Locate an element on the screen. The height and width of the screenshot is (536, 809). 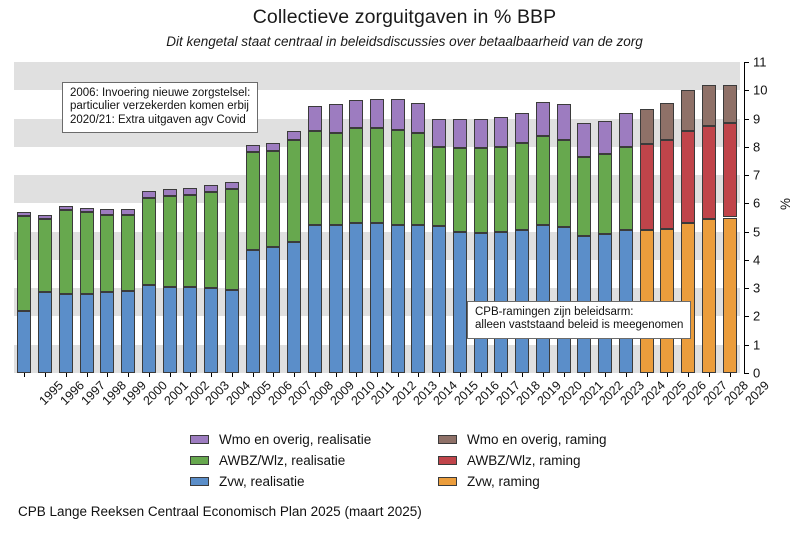
legend-label: Wmo en overig, realisatie is located at coordinates (295, 439).